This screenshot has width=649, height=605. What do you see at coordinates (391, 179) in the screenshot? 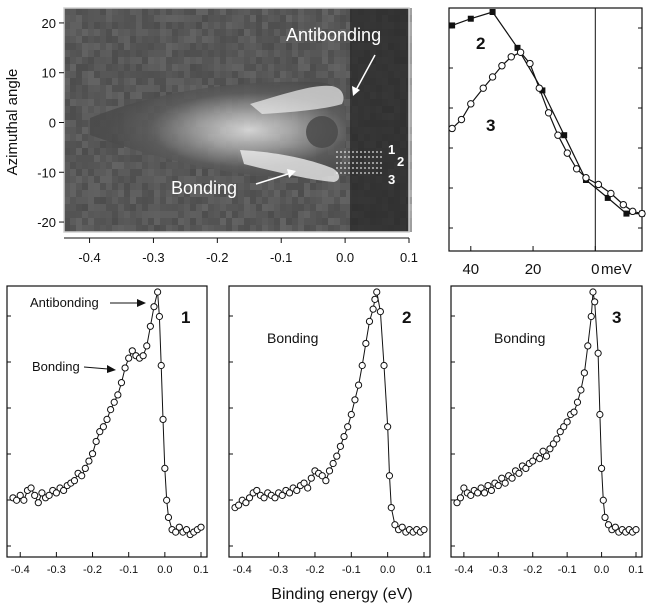
I see `map-cut-label-3: 3` at bounding box center [391, 179].